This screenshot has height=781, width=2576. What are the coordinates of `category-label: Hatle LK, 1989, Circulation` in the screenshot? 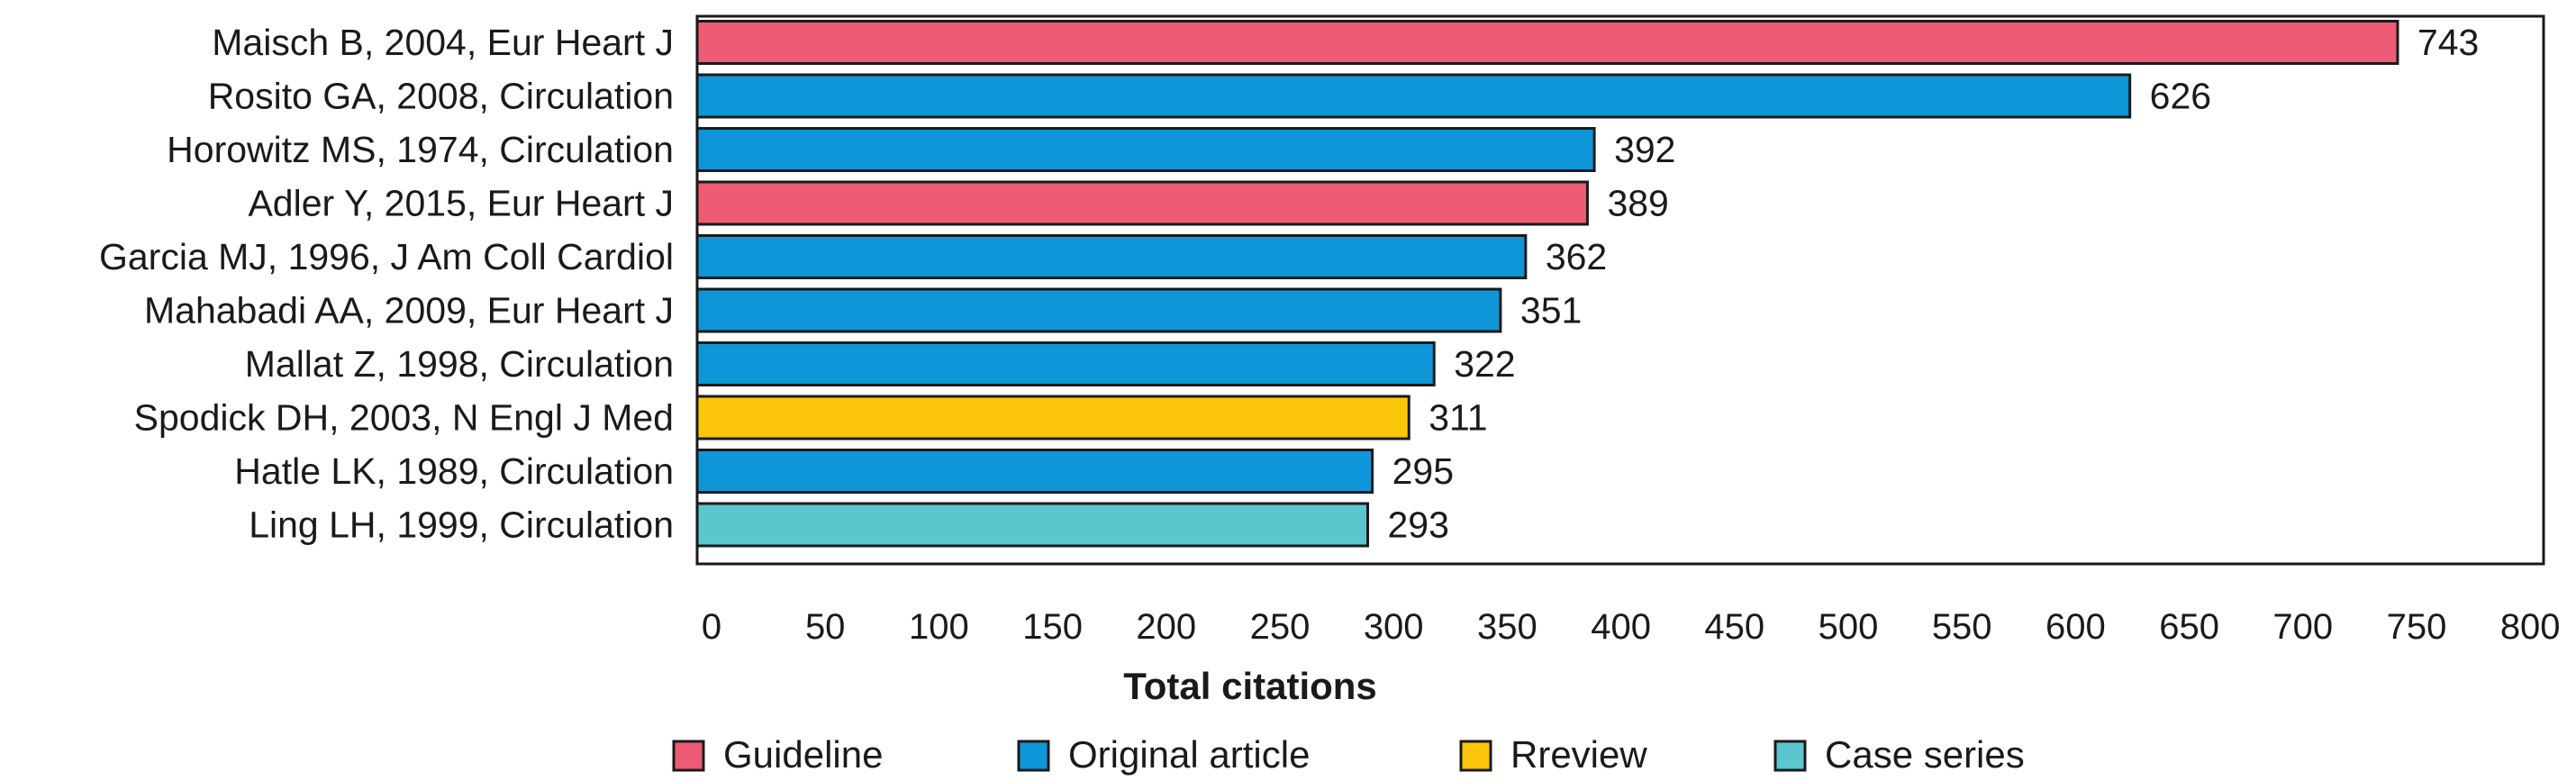 It's located at (454, 471).